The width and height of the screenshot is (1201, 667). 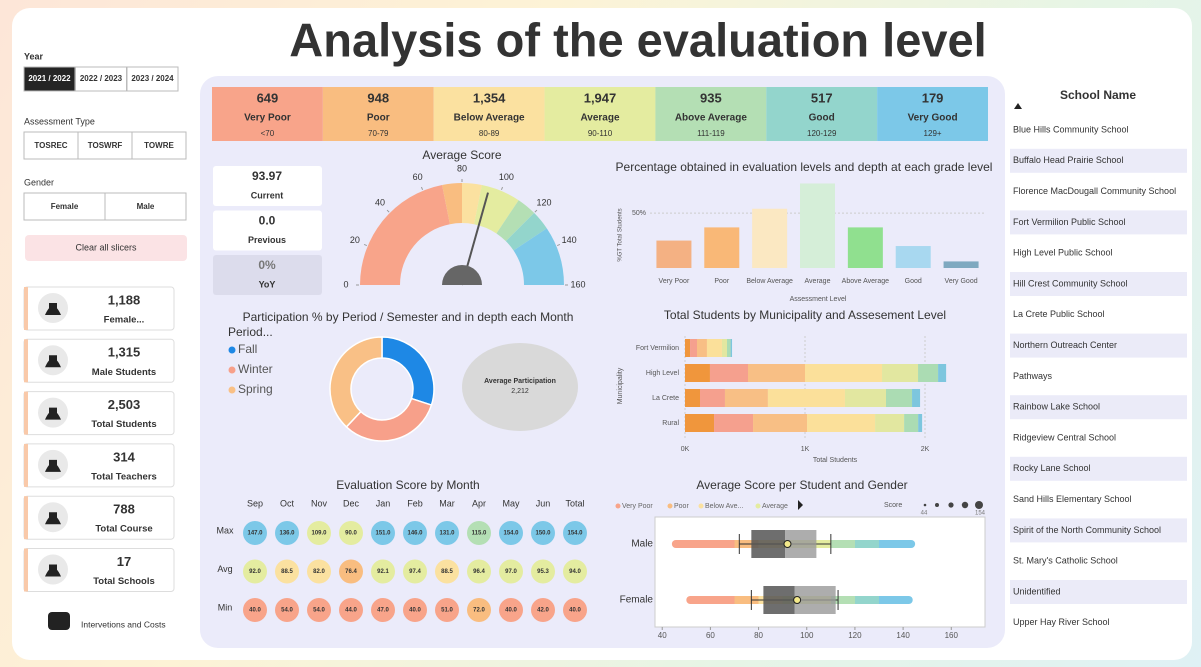 What do you see at coordinates (319, 534) in the screenshot?
I see `score-text: 109.0` at bounding box center [319, 534].